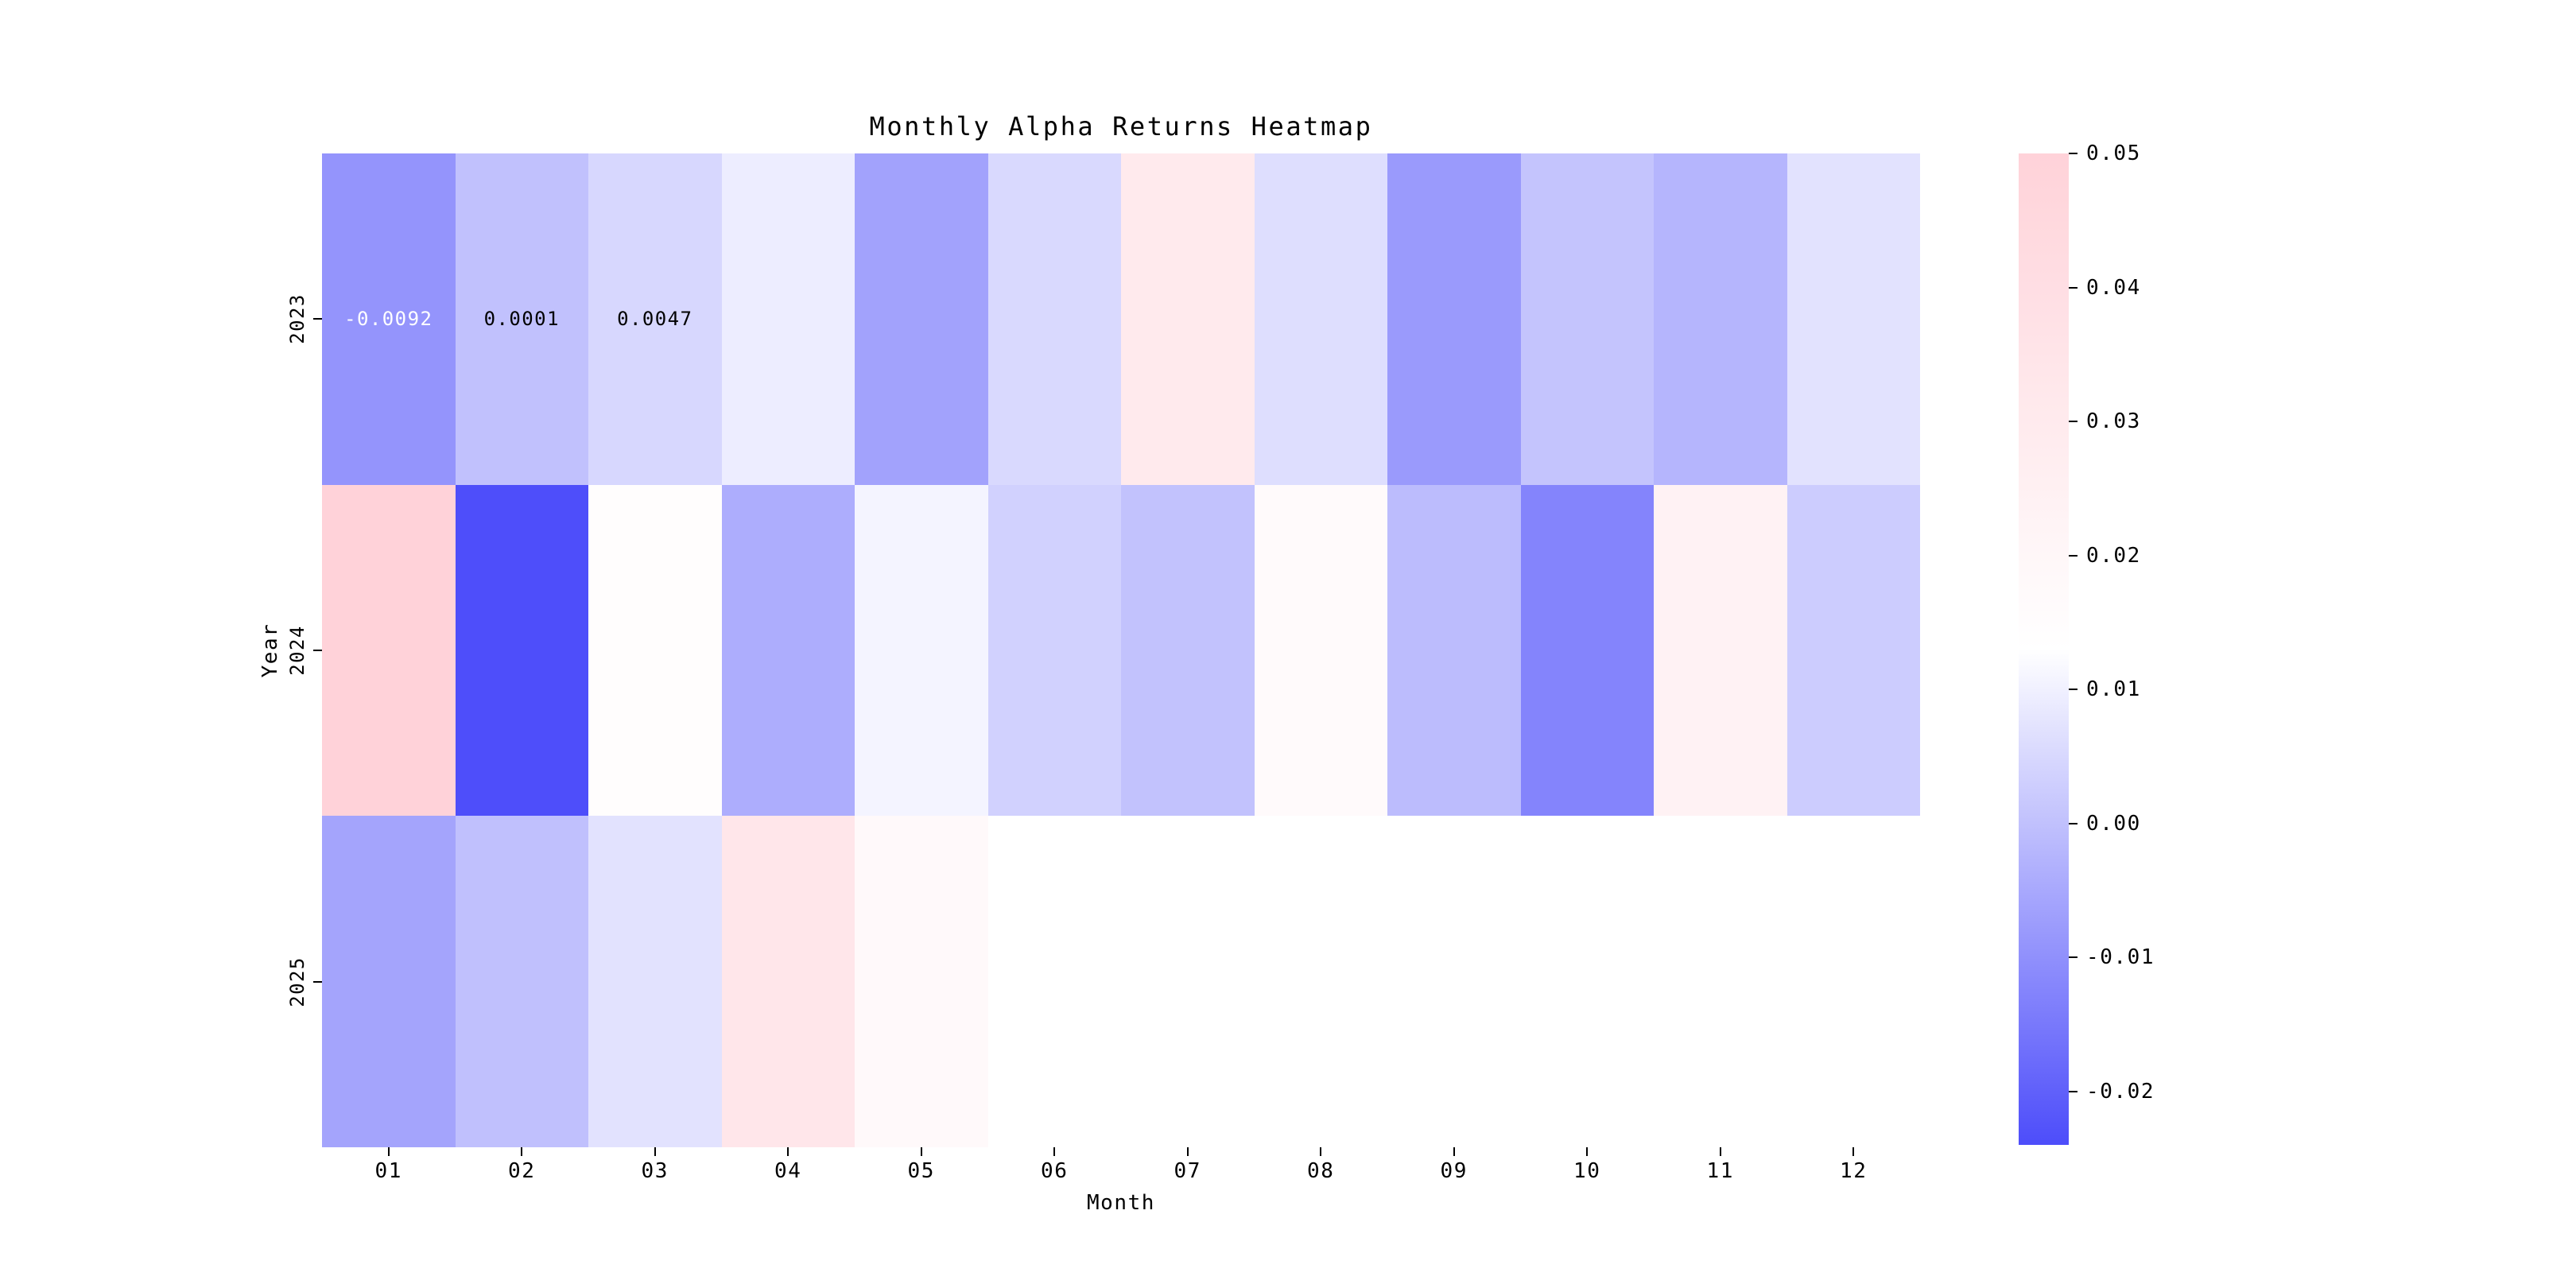 The image size is (2576, 1288). What do you see at coordinates (1321, 1171) in the screenshot?
I see `x-tick-label-08: 08` at bounding box center [1321, 1171].